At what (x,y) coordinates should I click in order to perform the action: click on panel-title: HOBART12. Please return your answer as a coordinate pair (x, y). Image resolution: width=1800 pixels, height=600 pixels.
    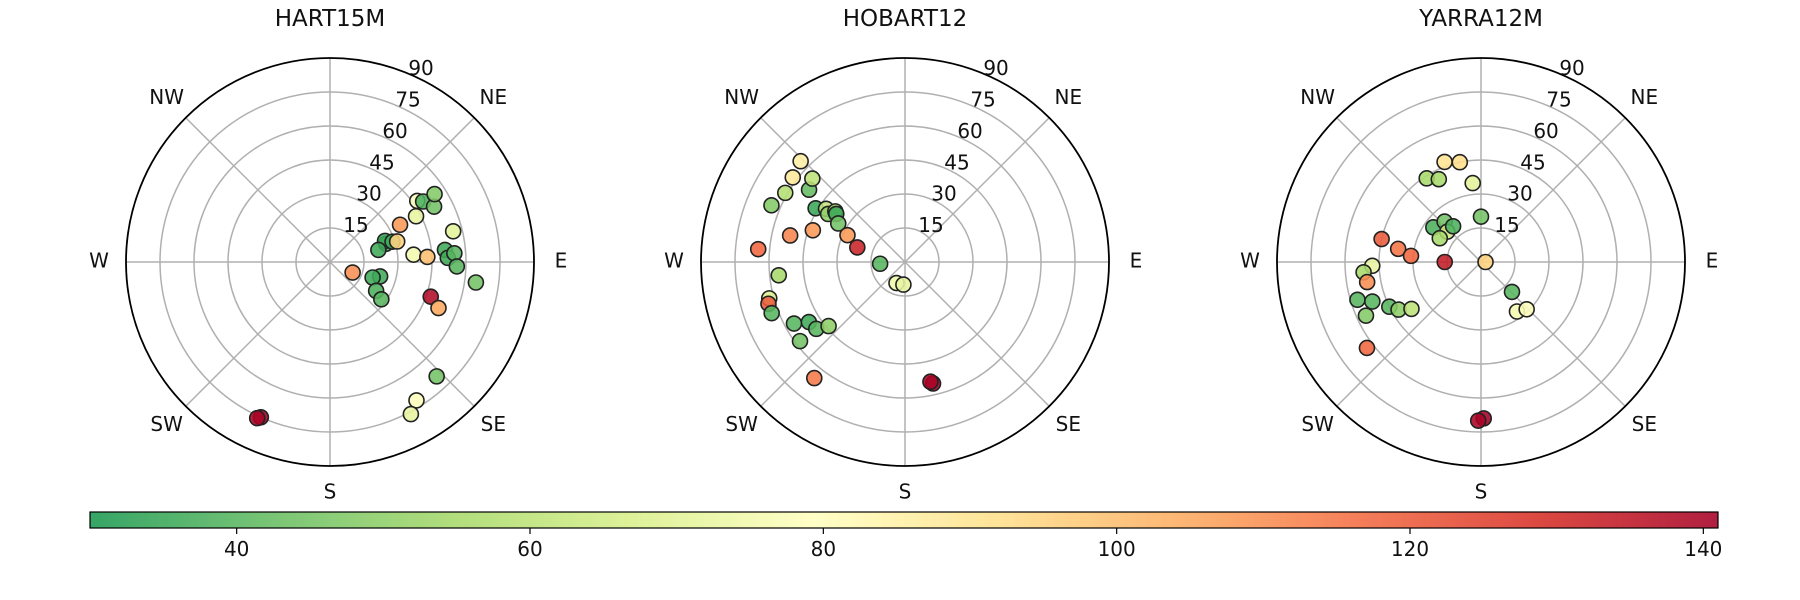
    Looking at the image, I should click on (905, 19).